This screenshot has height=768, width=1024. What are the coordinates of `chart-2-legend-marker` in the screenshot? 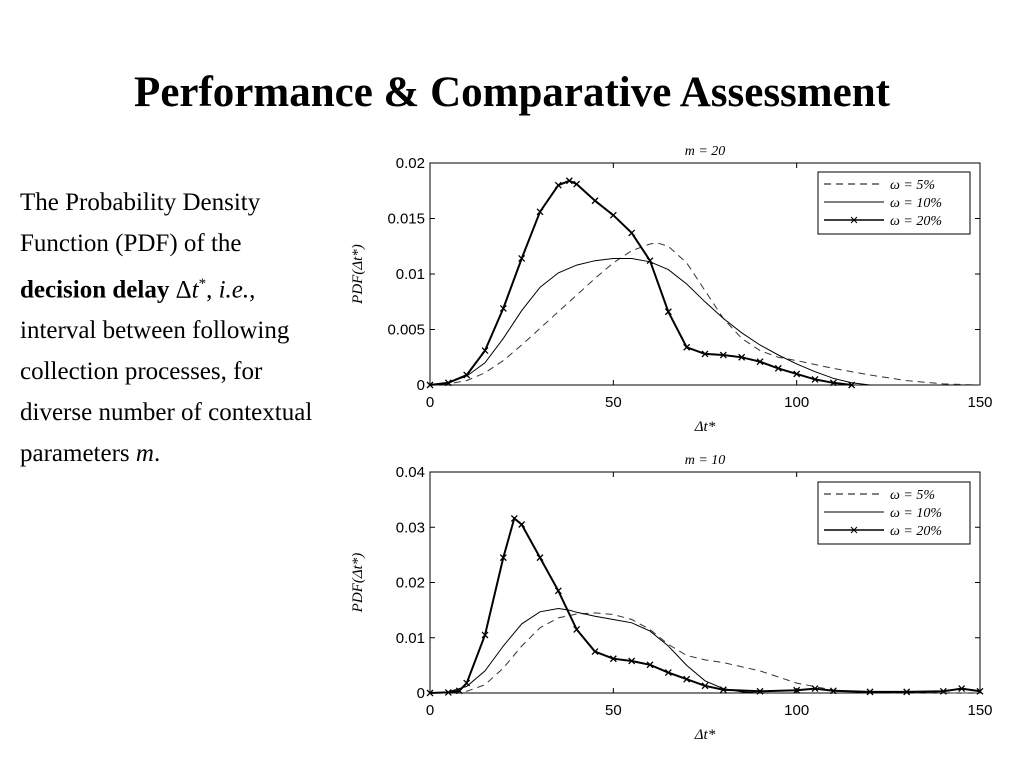 It's located at (854, 530).